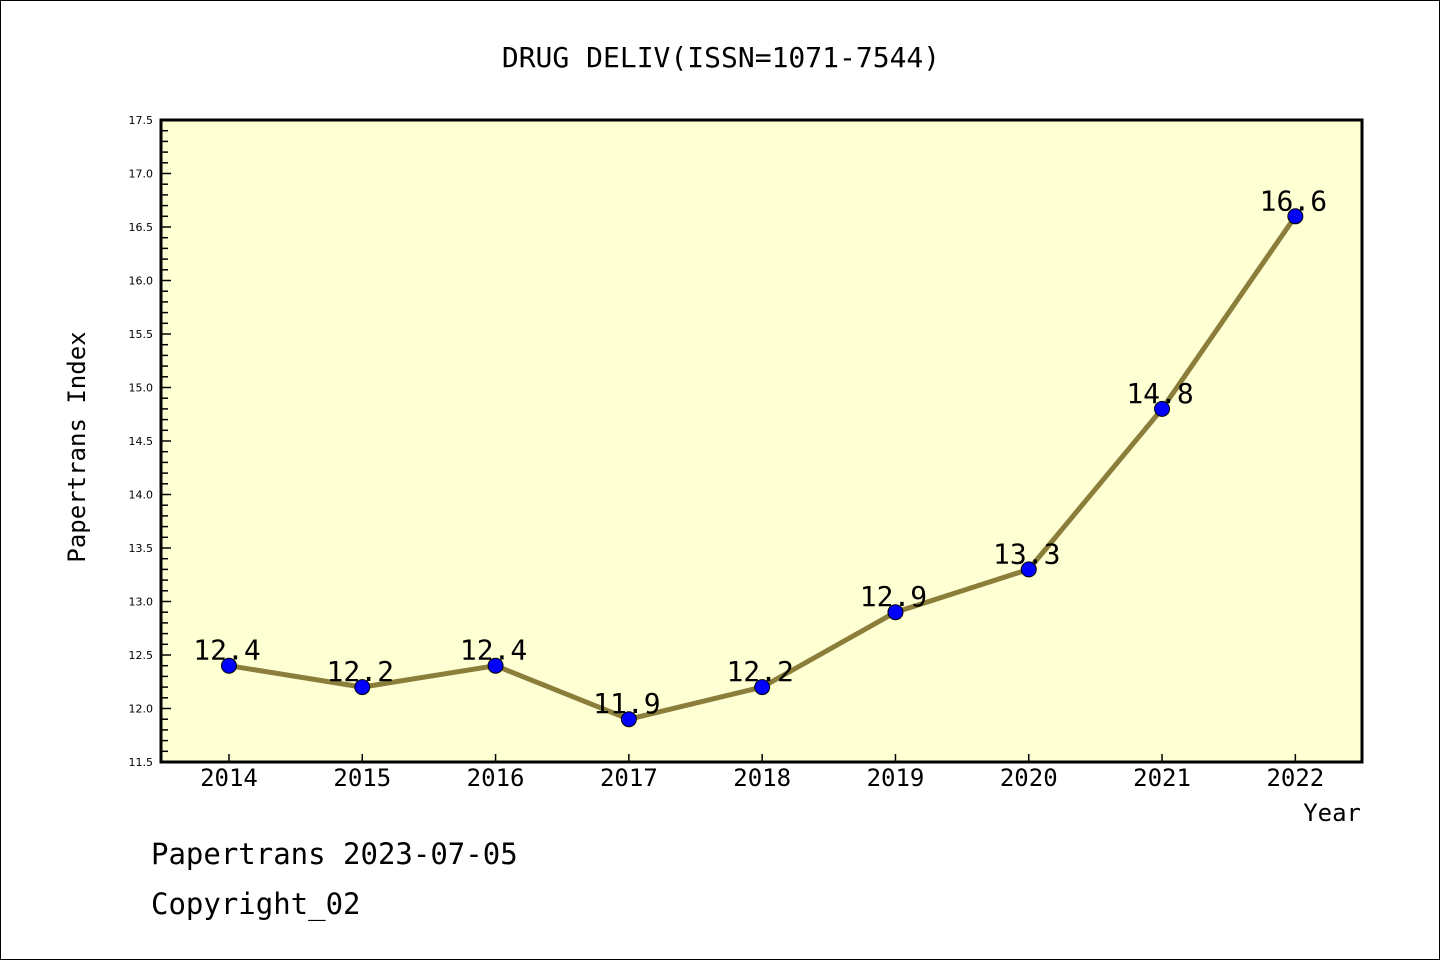 The height and width of the screenshot is (960, 1440). What do you see at coordinates (1029, 778) in the screenshot?
I see `x-tick-label: 2020` at bounding box center [1029, 778].